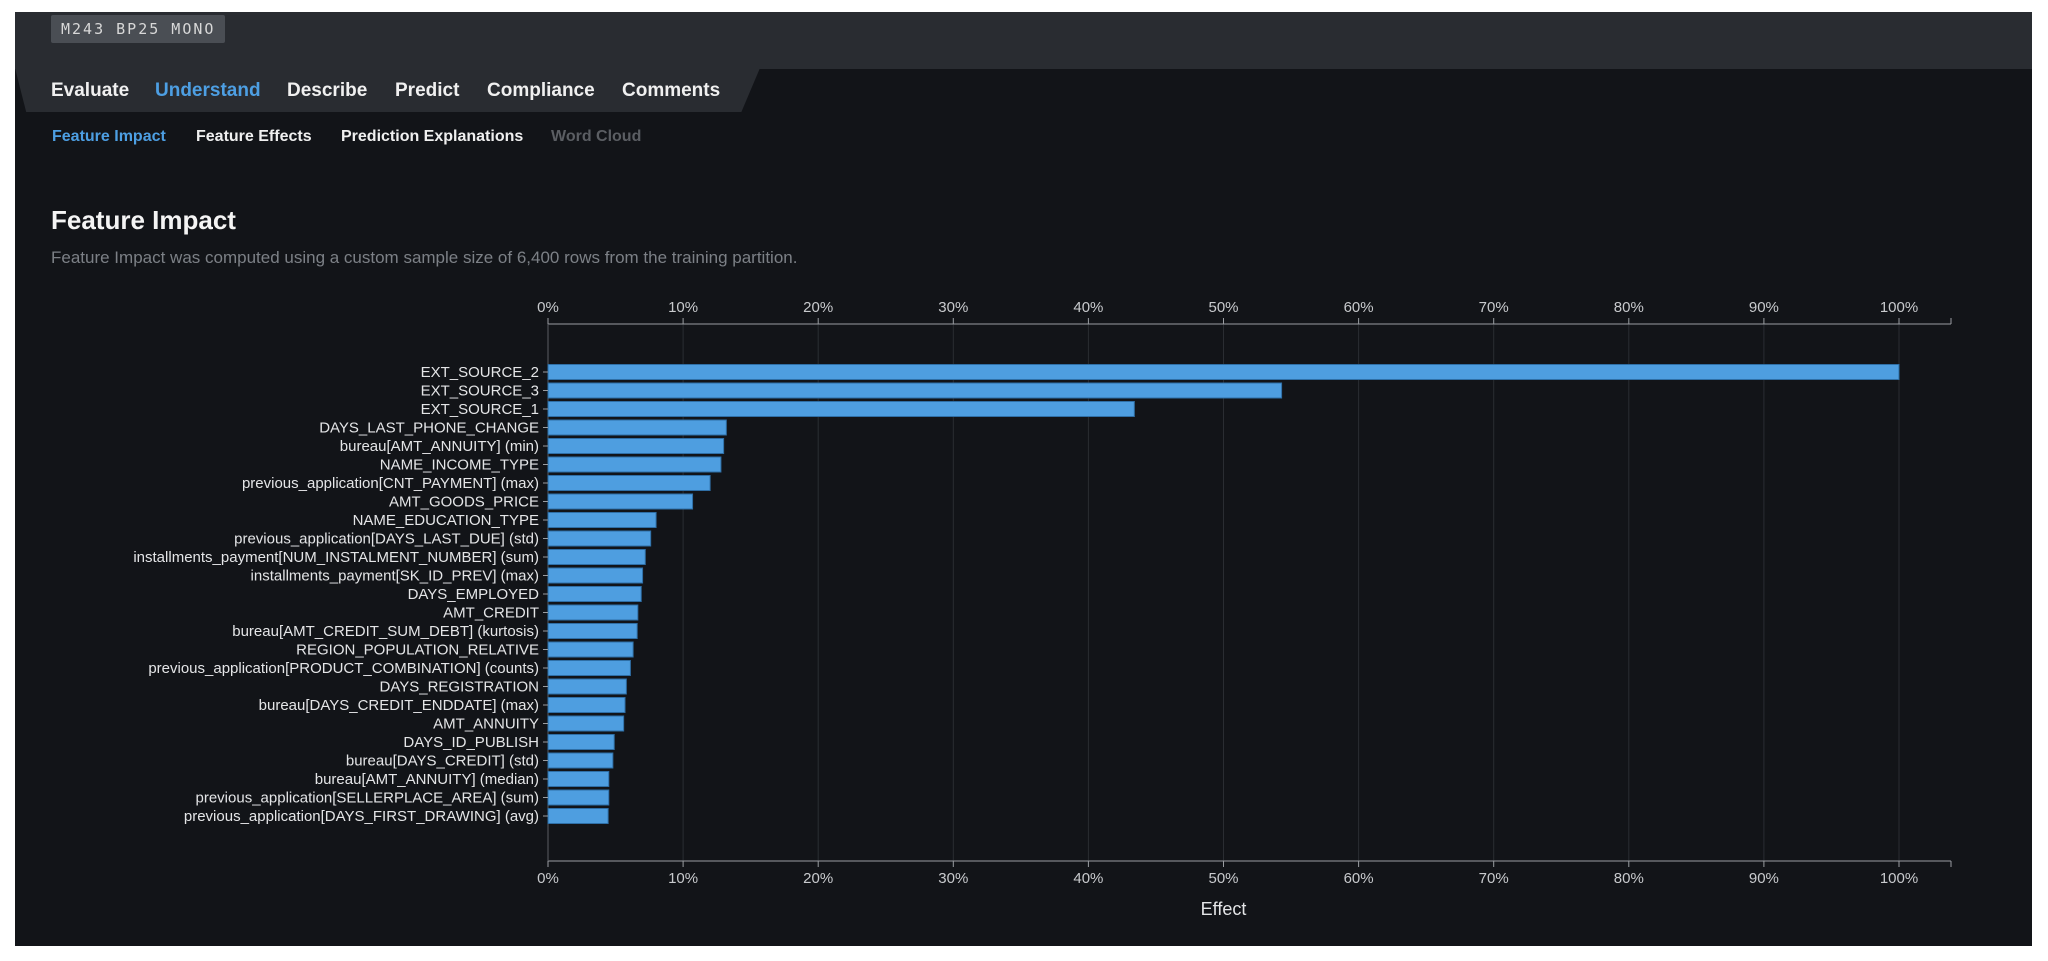  I want to click on bottom-tick-label: 0%, so click(548, 878).